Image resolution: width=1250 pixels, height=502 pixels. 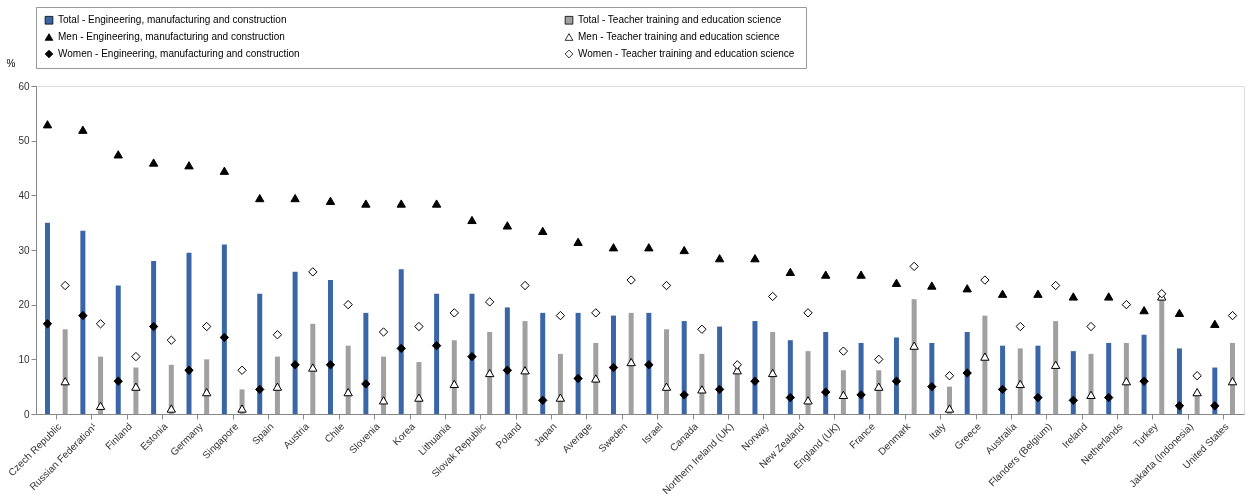 I want to click on y-tick-label: 0, so click(x=26, y=414).